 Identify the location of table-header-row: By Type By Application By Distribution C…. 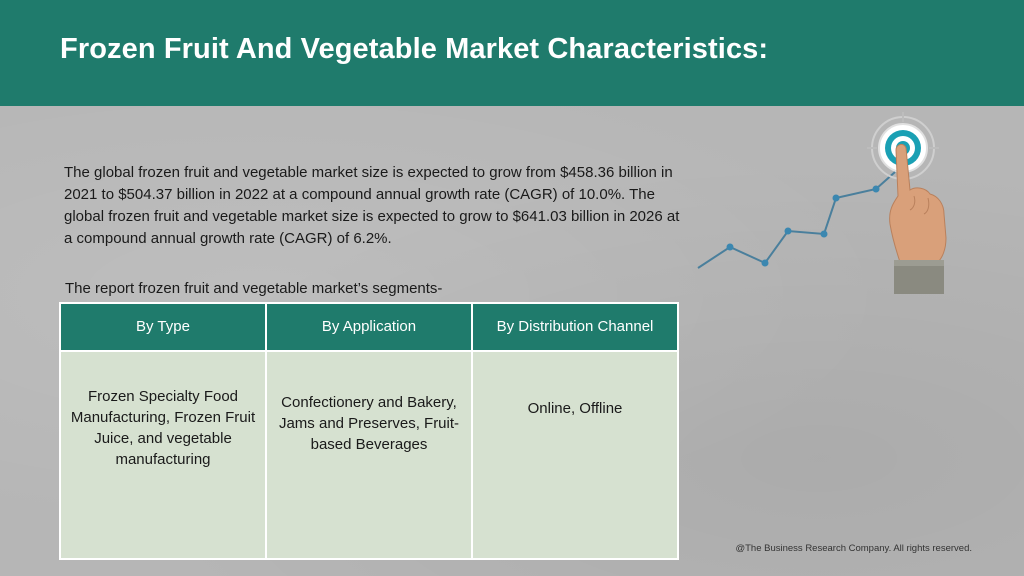
(369, 327).